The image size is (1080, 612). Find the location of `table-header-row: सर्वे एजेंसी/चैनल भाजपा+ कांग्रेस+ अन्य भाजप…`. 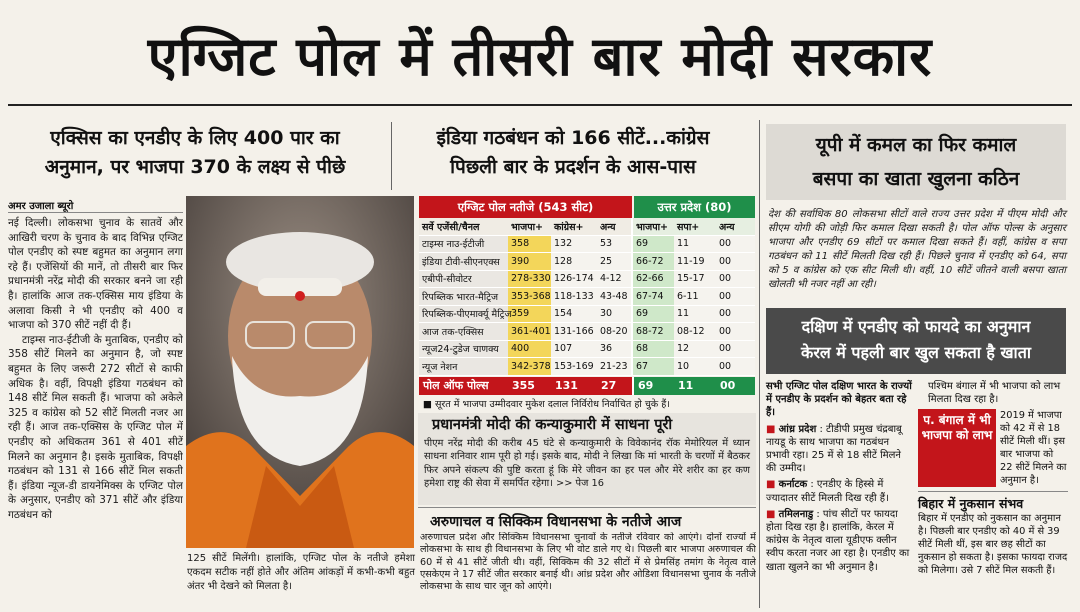

table-header-row: सर्वे एजेंसी/चैनल भाजपा+ कांग्रेस+ अन्य भाजप… is located at coordinates (587, 227).